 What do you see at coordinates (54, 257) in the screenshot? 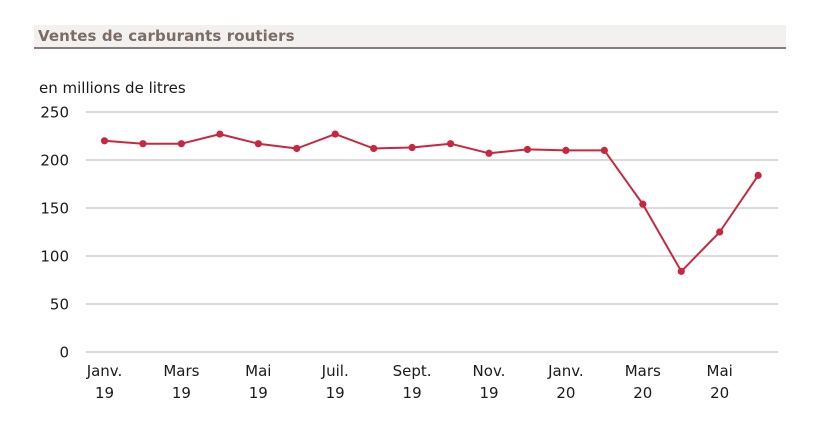
I see `y-tick-label: 100` at bounding box center [54, 257].